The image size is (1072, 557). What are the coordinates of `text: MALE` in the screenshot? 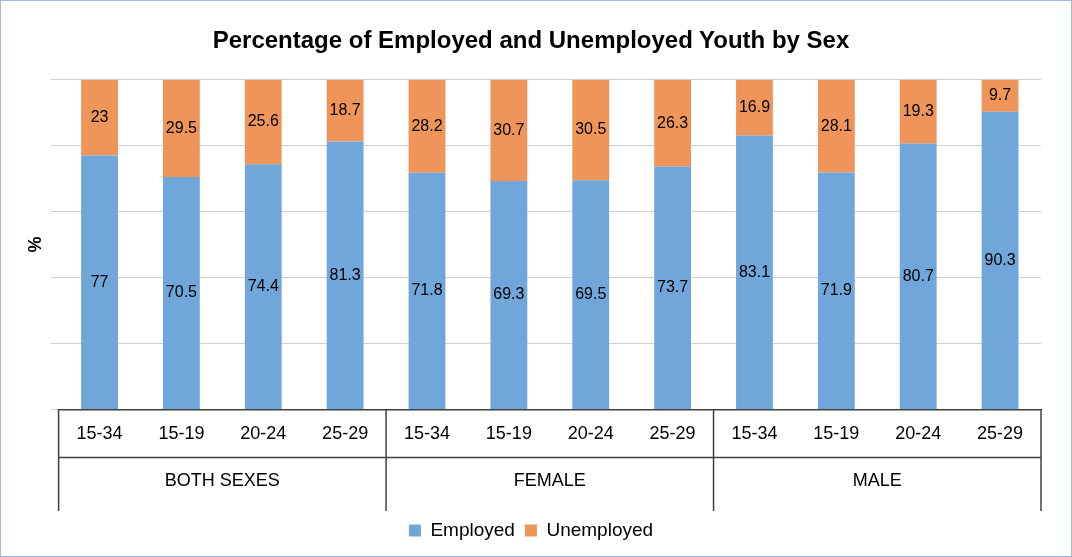 It's located at (877, 480).